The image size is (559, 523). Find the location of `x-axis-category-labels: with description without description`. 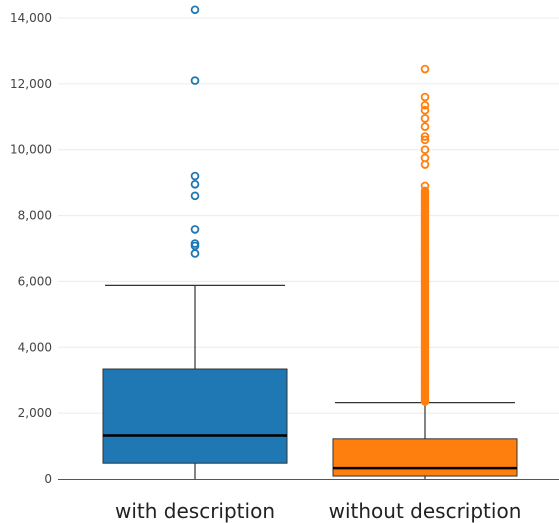

x-axis-category-labels: with description without description is located at coordinates (318, 511).